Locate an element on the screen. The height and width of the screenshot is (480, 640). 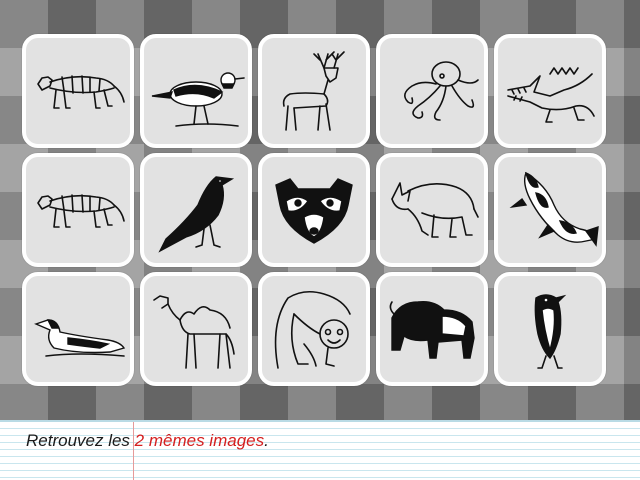
card-crow is located at coordinates (196, 210).